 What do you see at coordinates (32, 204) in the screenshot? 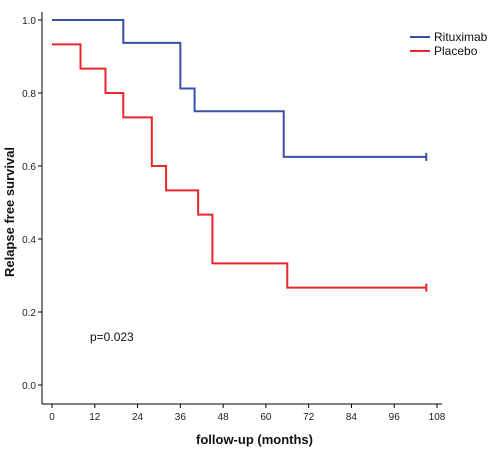
I see `y-ticks: 0.0 0.2 0.4 0.6 0.8 1.0` at bounding box center [32, 204].